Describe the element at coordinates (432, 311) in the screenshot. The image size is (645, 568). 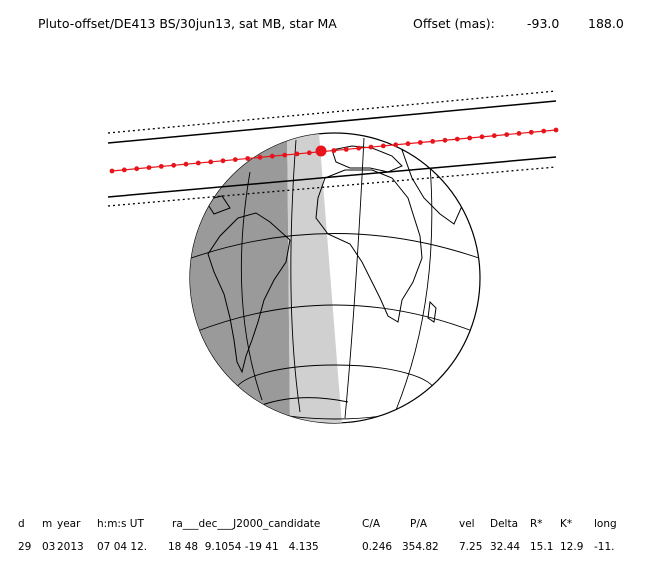
I see `madagascar-coast` at that location.